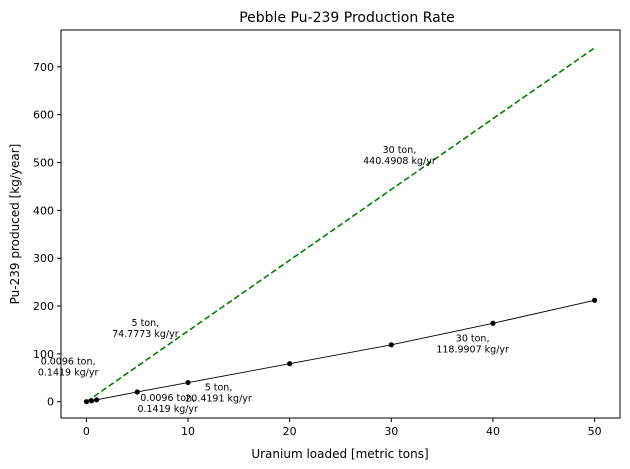  Describe the element at coordinates (43, 163) in the screenshot. I see `y-tick-label: 500` at that location.